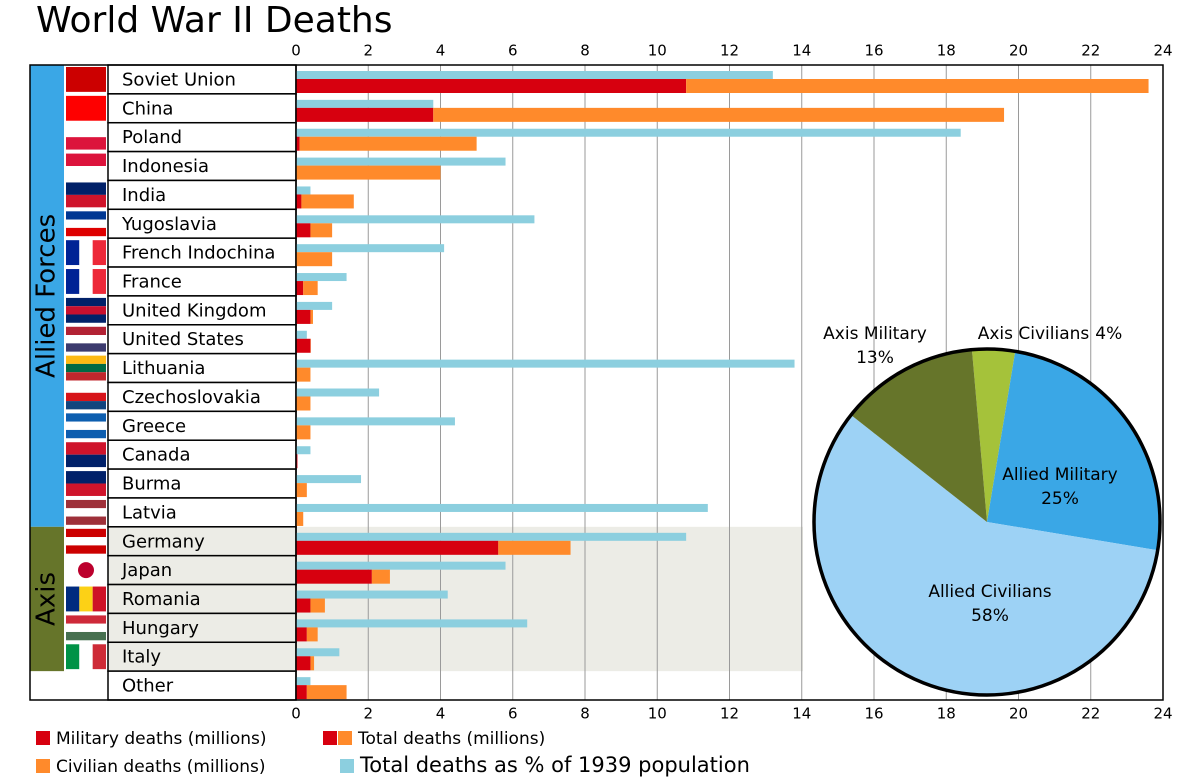 This screenshot has width=1200, height=781. Describe the element at coordinates (875, 346) in the screenshot. I see `pie-label: Axis Military 13%` at that location.